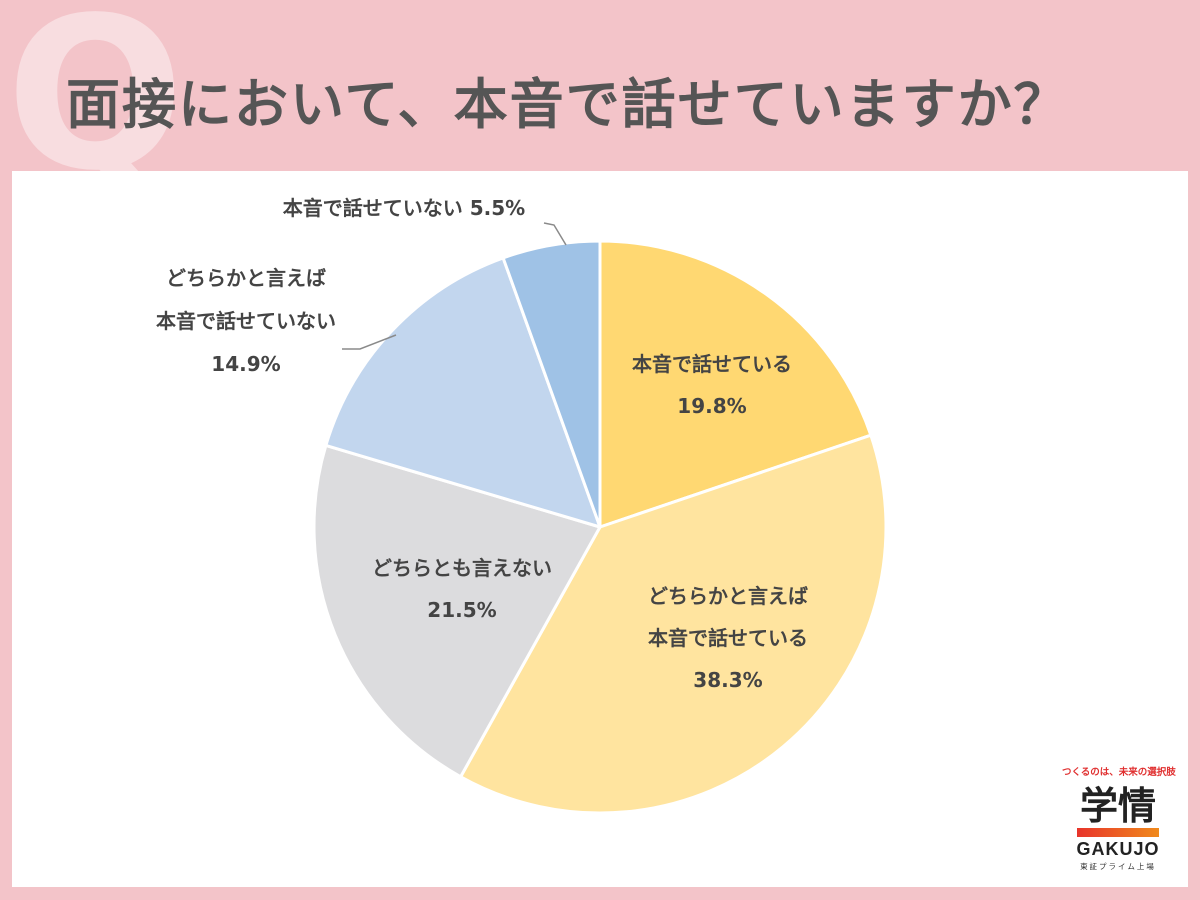  I want to click on slice-label-5: 本音で話せていない 5.5%, so click(404, 208).